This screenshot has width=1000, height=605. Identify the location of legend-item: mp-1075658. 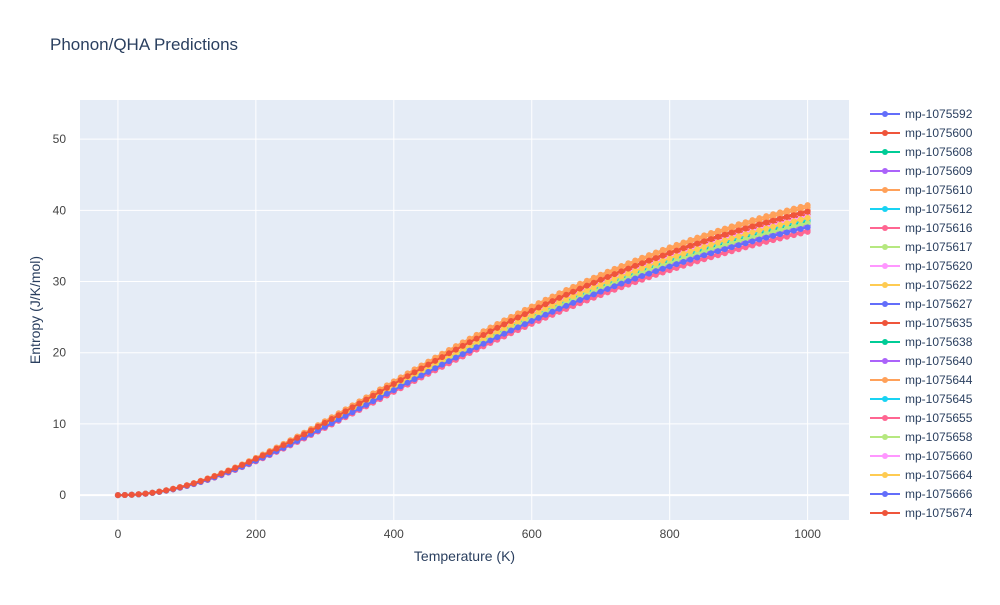
(921, 437).